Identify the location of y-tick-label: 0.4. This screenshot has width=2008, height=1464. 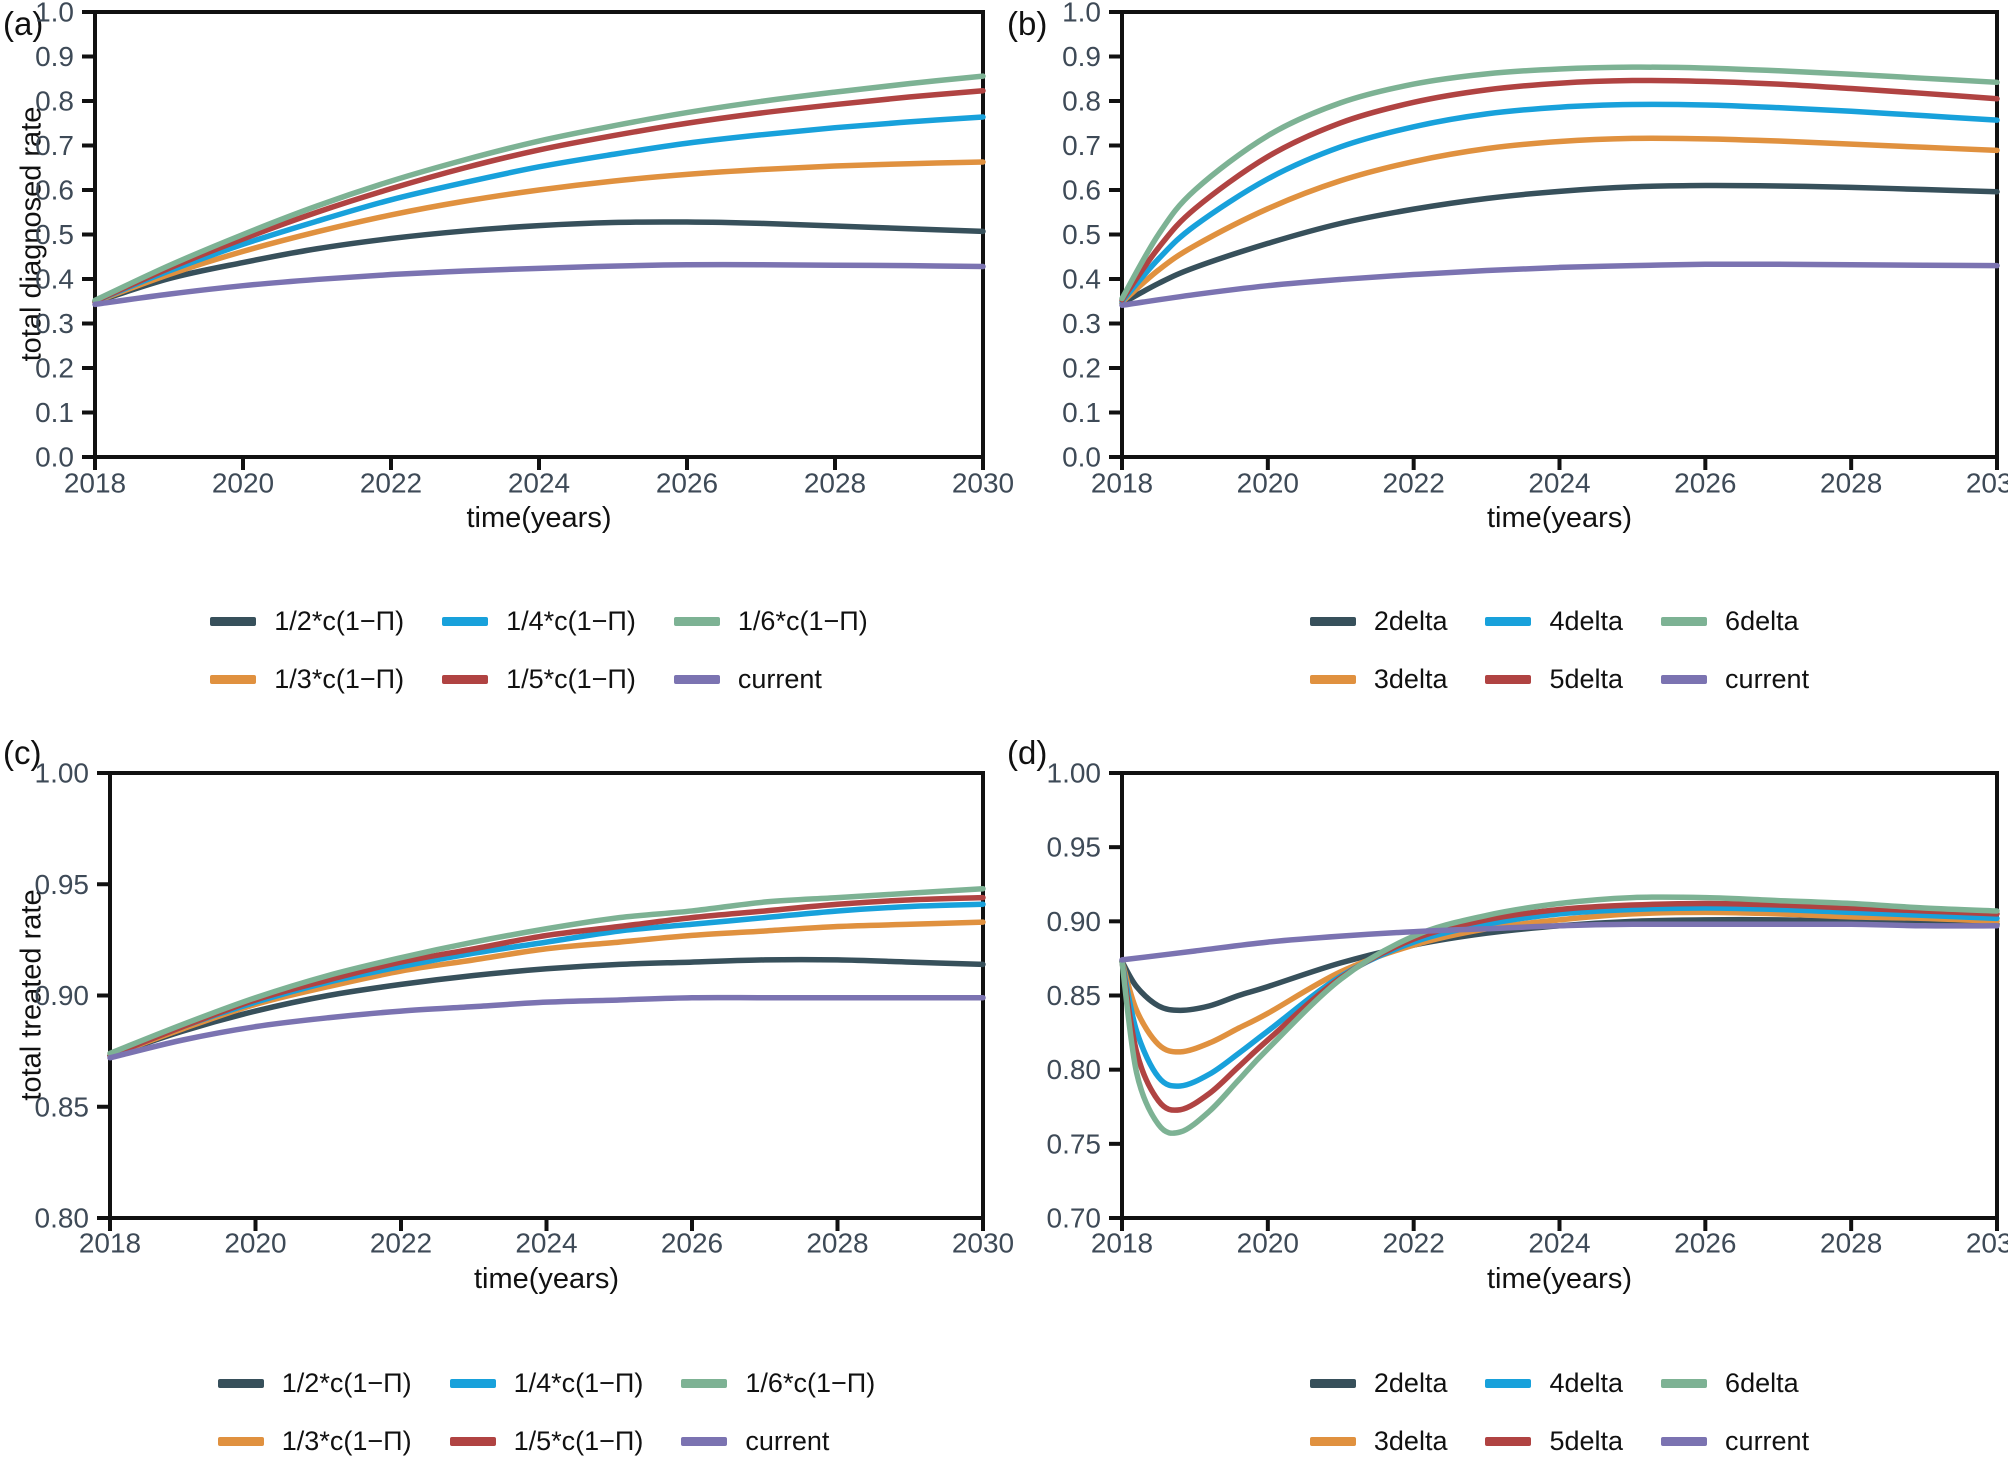
(54, 279).